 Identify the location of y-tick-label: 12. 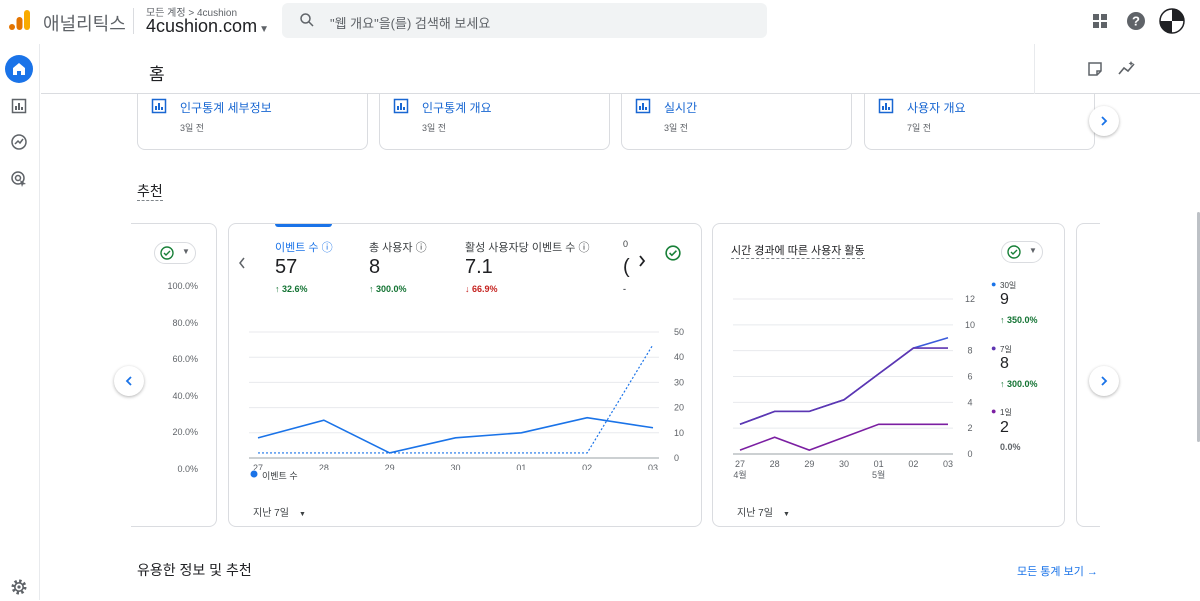
(970, 299).